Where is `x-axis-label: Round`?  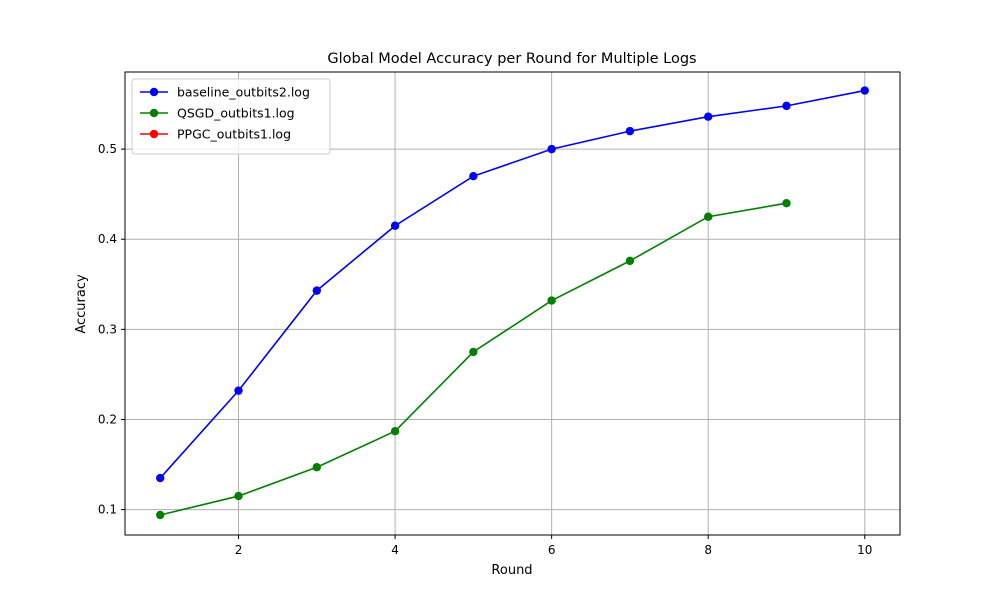 x-axis-label: Round is located at coordinates (511, 570).